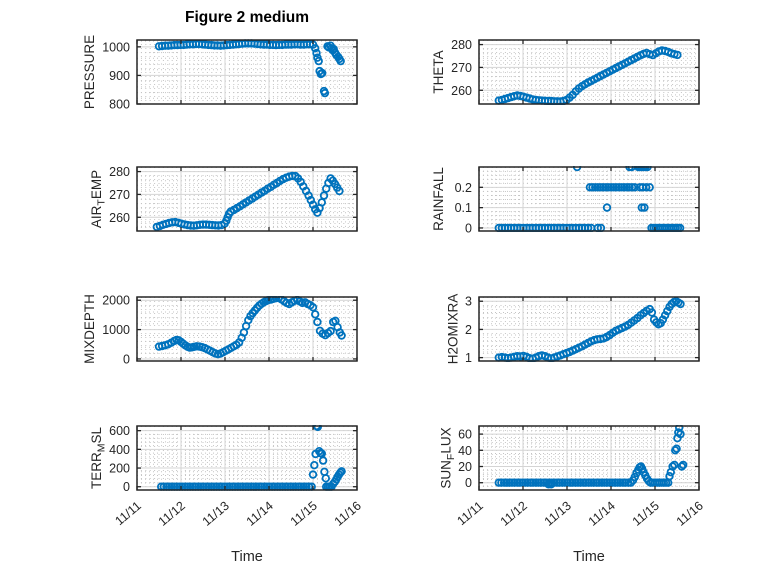  I want to click on subplot-theta: 260 270 280 THETA, so click(565, 71).